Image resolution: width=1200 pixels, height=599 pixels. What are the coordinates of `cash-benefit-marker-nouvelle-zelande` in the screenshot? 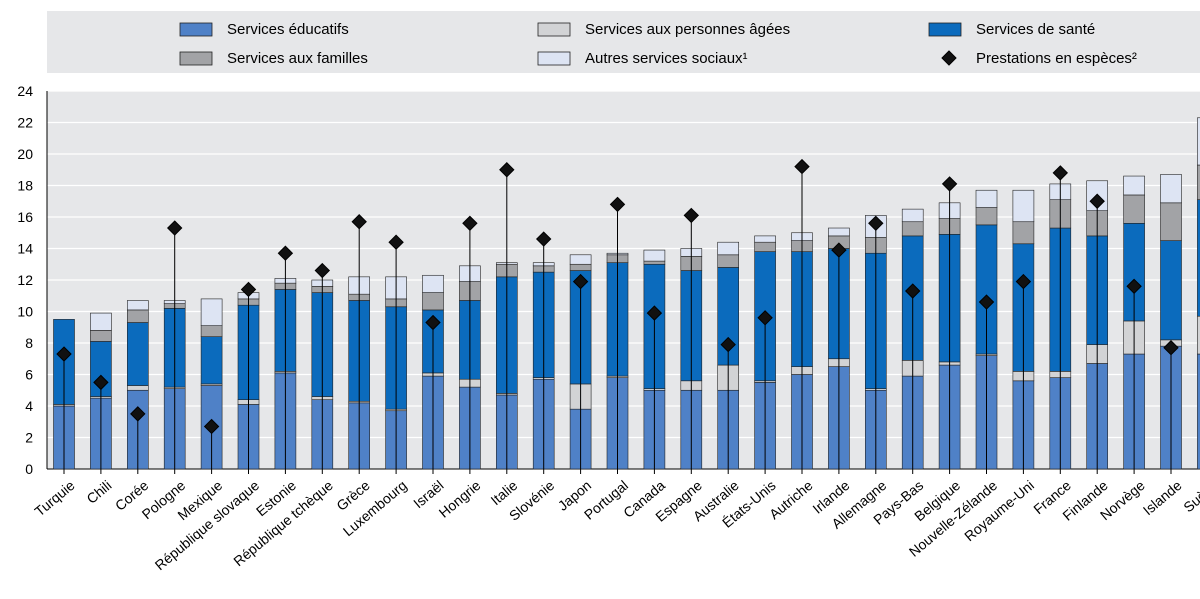 It's located at (986, 302).